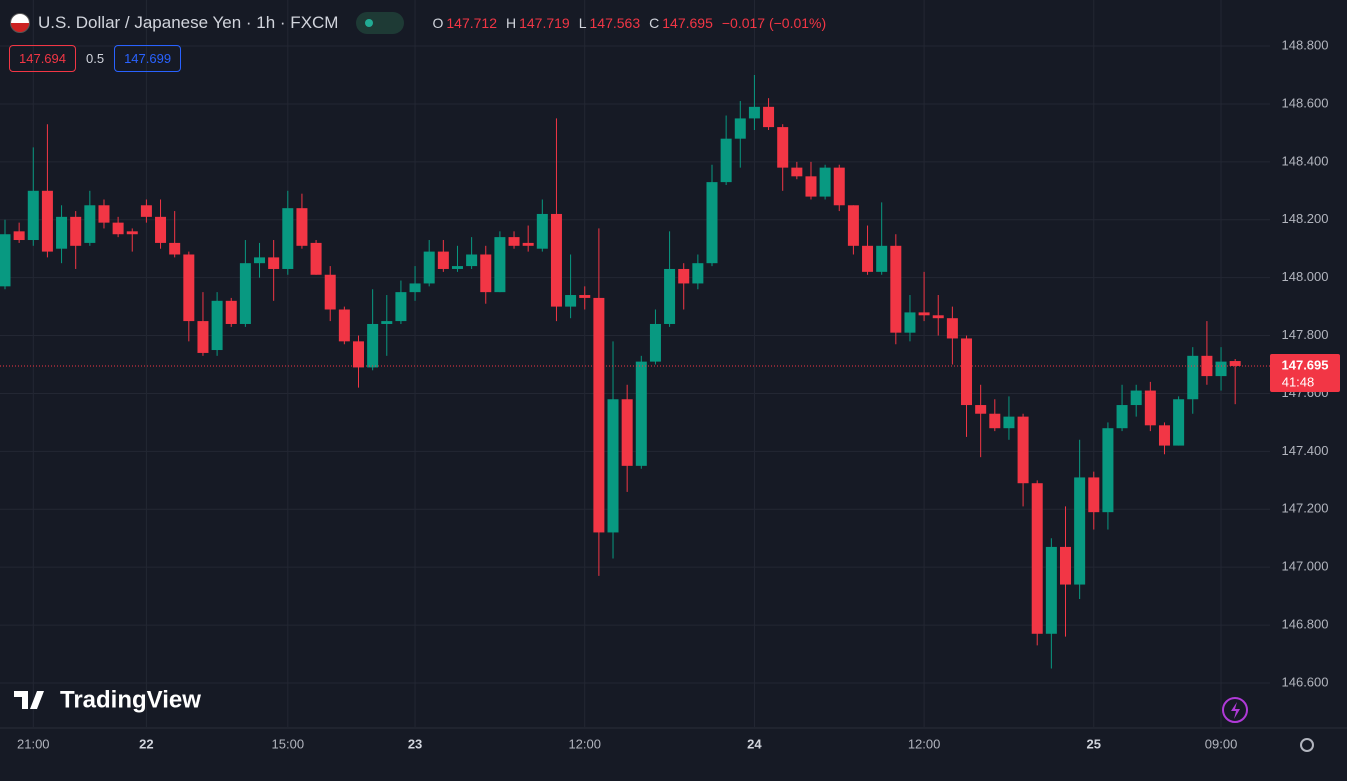 The image size is (1347, 781). What do you see at coordinates (471, 23) in the screenshot?
I see `ohlc-value: 147.712` at bounding box center [471, 23].